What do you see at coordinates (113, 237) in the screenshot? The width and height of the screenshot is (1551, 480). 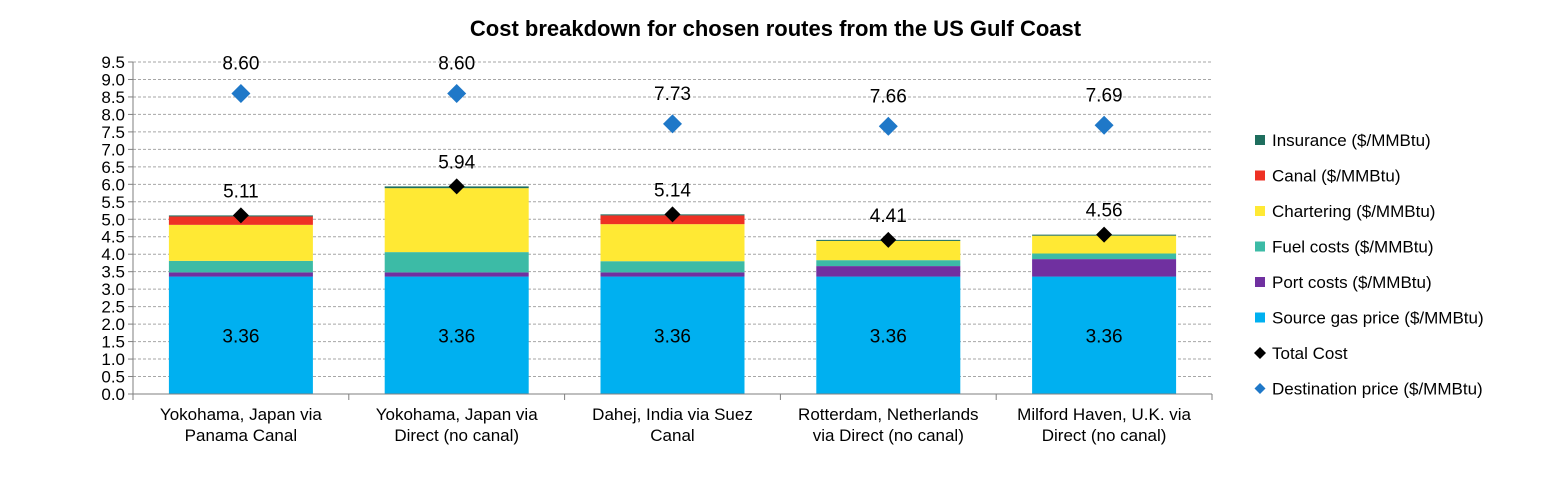 I see `y-tick-label: 4.5` at bounding box center [113, 237].